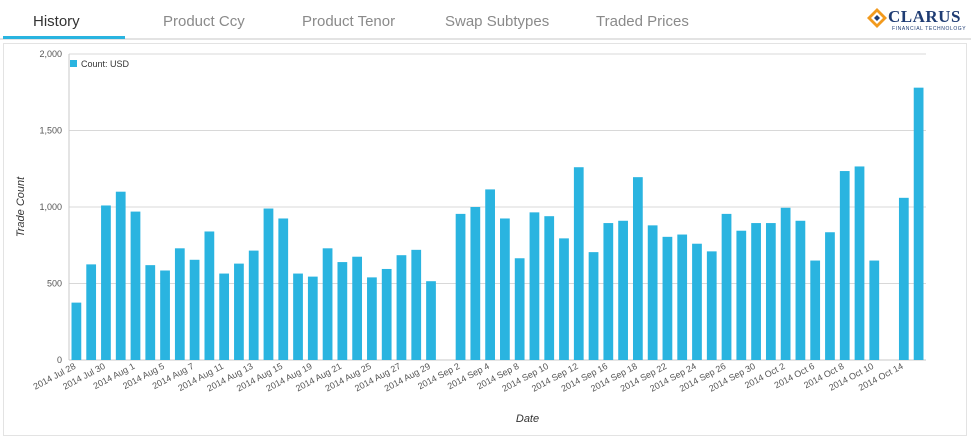 This screenshot has width=971, height=438. I want to click on tab-product-ccy: Product Ccy, so click(204, 21).